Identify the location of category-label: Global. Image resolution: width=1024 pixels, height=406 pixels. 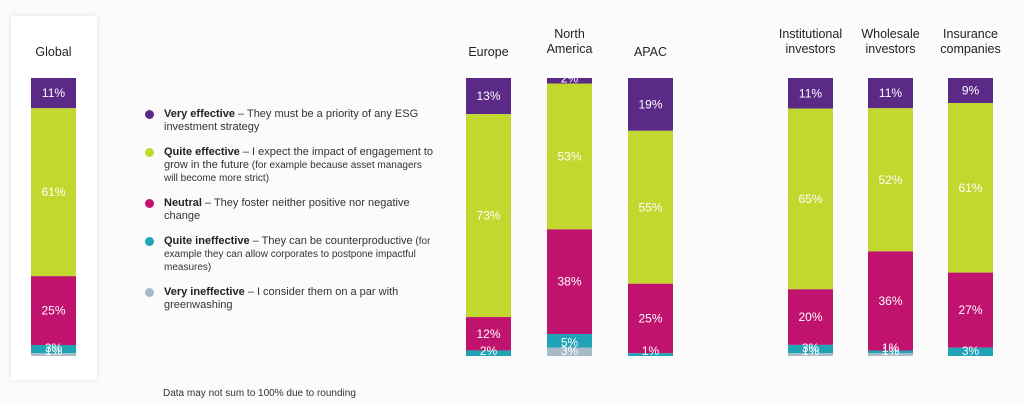
(53, 52).